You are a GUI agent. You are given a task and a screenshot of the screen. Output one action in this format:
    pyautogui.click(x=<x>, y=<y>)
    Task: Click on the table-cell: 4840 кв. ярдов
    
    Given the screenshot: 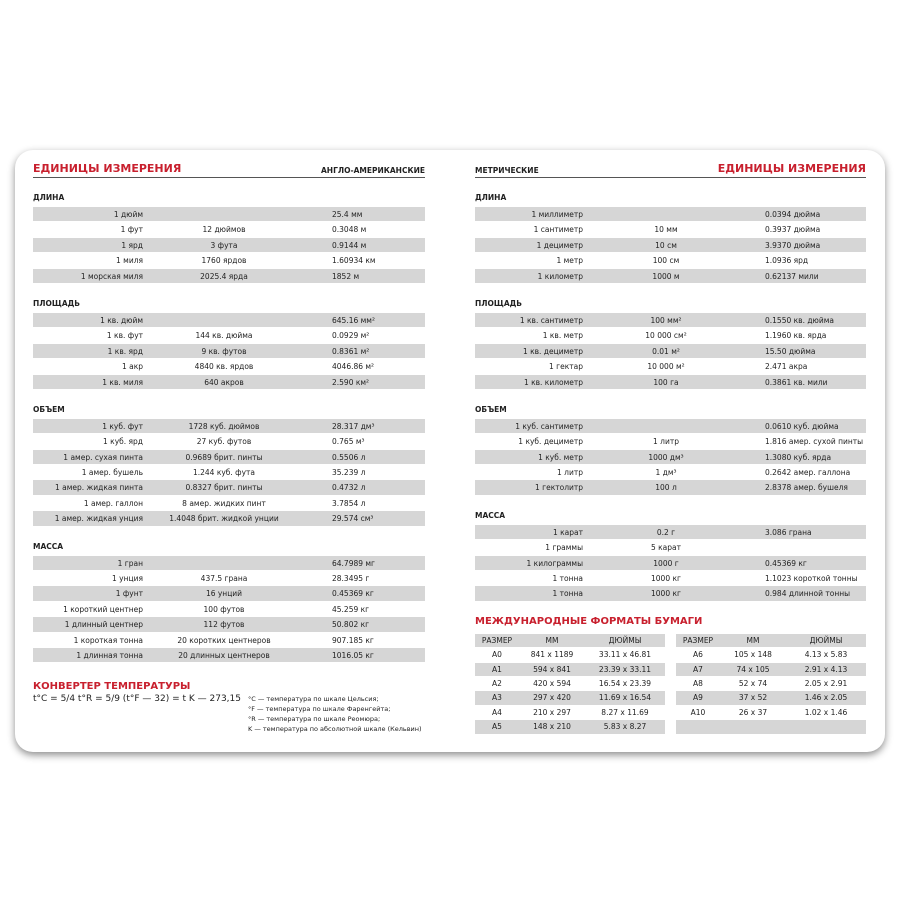 What is the action you would take?
    pyautogui.click(x=224, y=367)
    